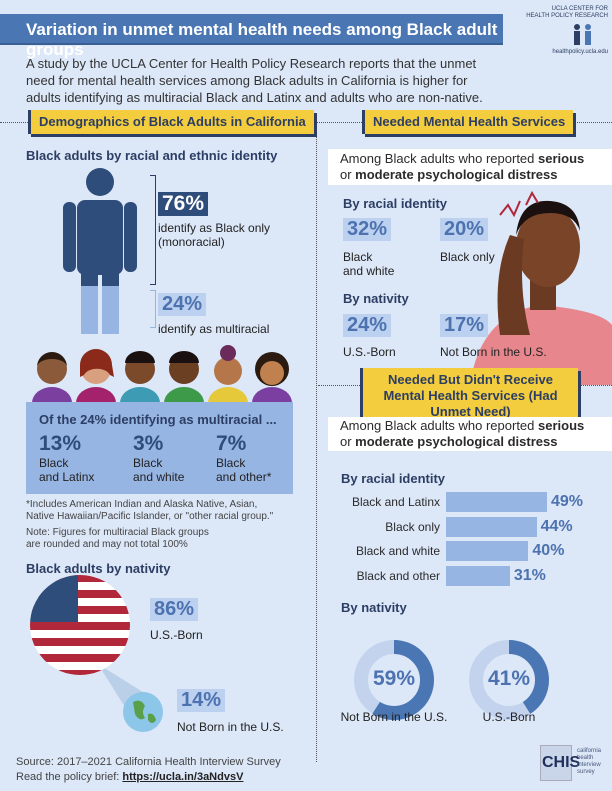 This screenshot has width=612, height=791. What do you see at coordinates (230, 727) in the screenshot?
I see `non-native-label: Not Born in the U.S.` at bounding box center [230, 727].